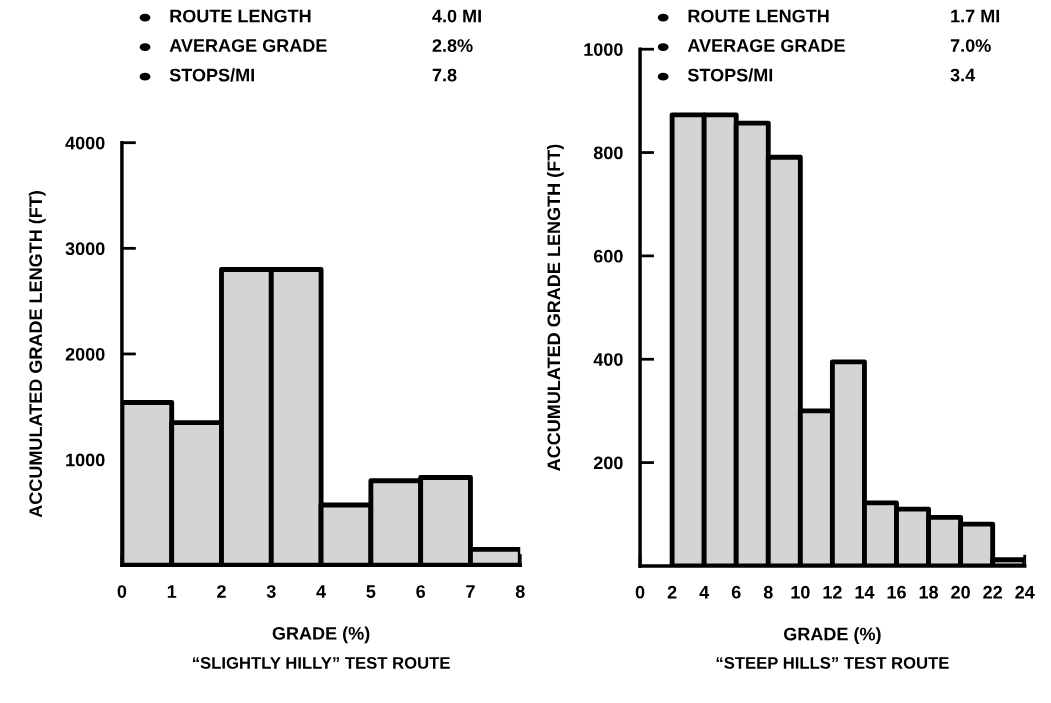 This screenshot has width=1051, height=703. Describe the element at coordinates (832, 592) in the screenshot. I see `x-tick-label: 12` at that location.